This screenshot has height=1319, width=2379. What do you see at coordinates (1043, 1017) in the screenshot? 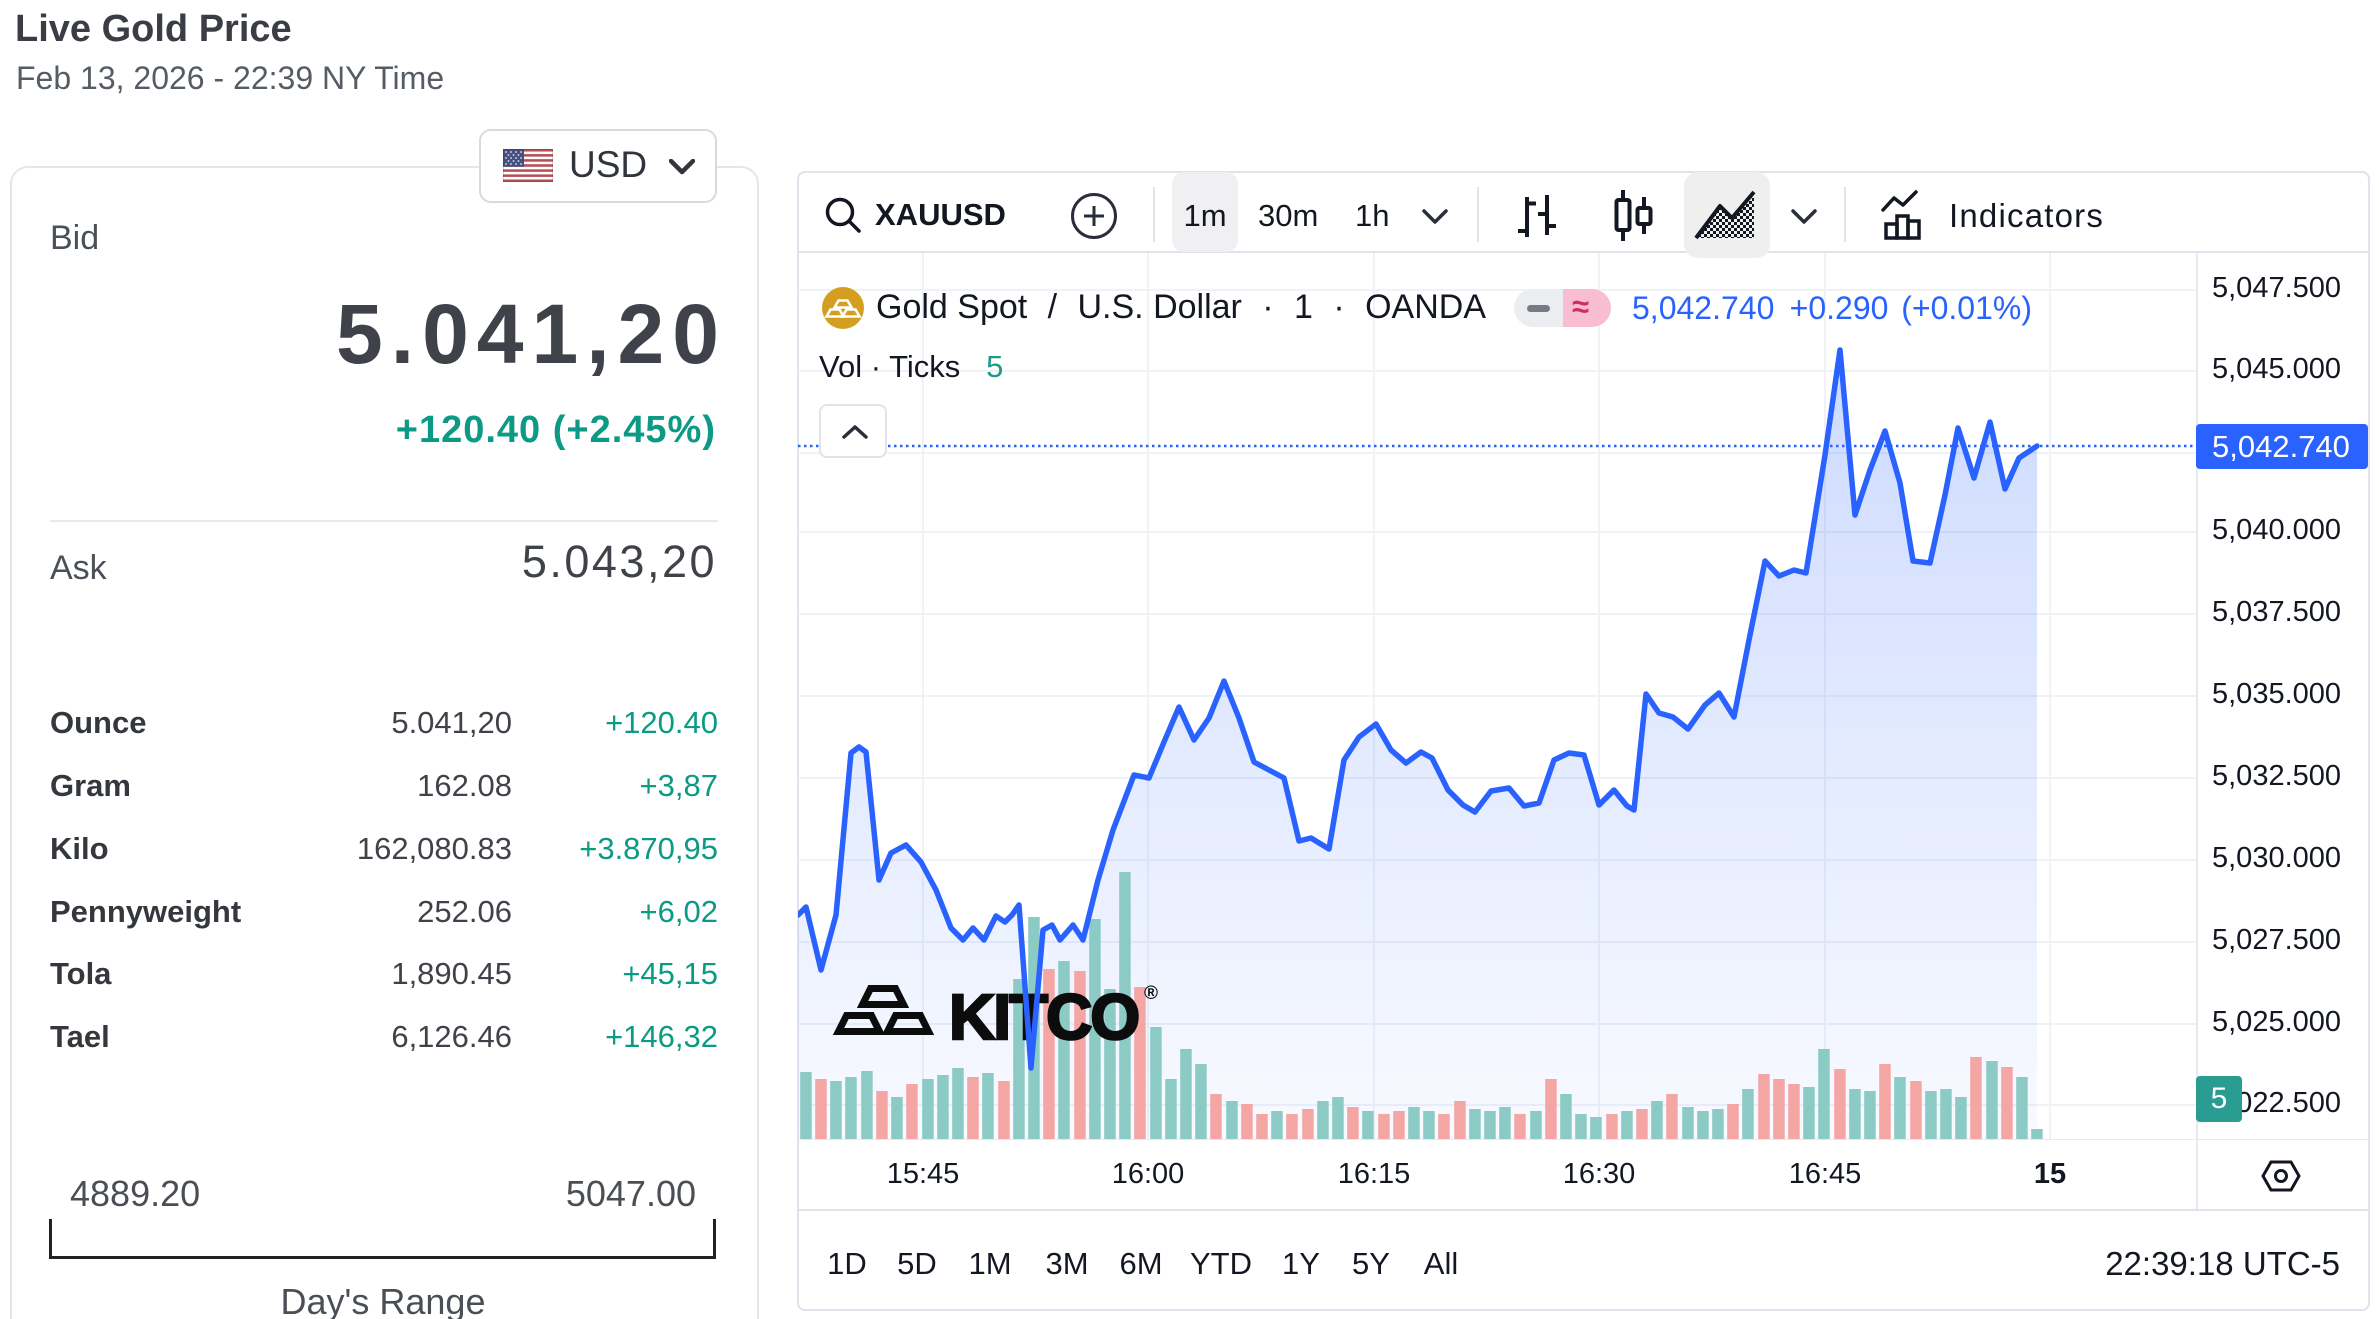
I see `svg-text: KITCO` at bounding box center [1043, 1017].